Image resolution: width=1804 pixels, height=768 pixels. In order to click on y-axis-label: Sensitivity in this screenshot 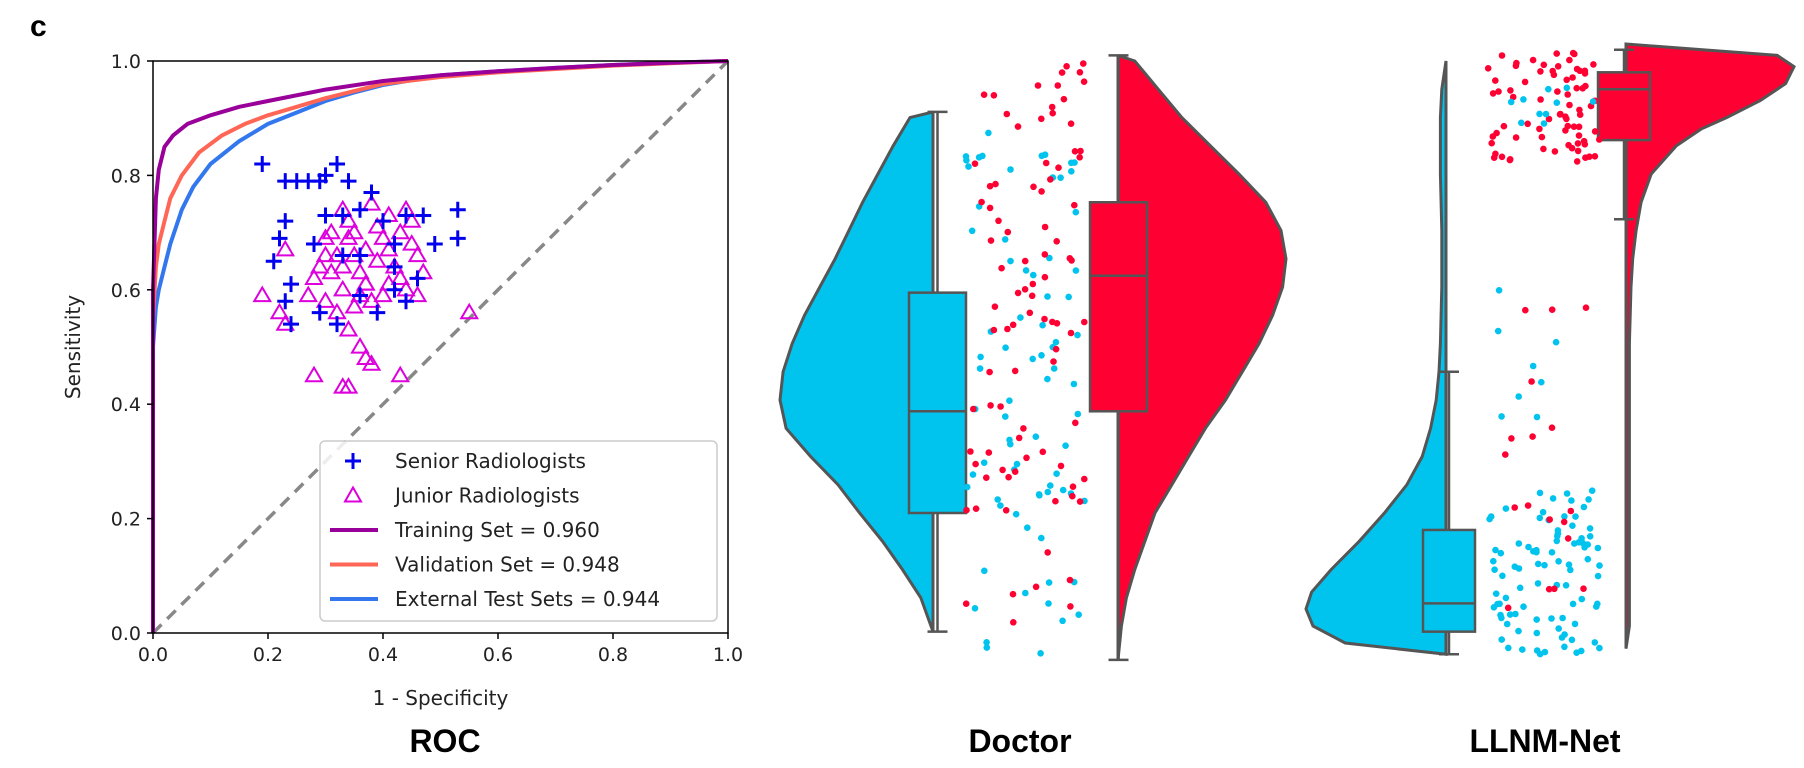, I will do `click(73, 347)`.